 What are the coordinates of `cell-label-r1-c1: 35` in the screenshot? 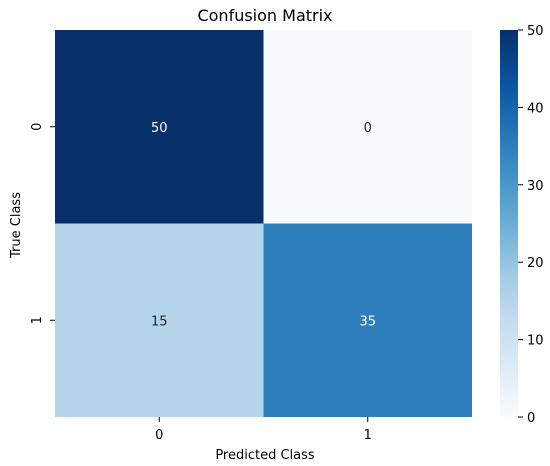 It's located at (367, 321).